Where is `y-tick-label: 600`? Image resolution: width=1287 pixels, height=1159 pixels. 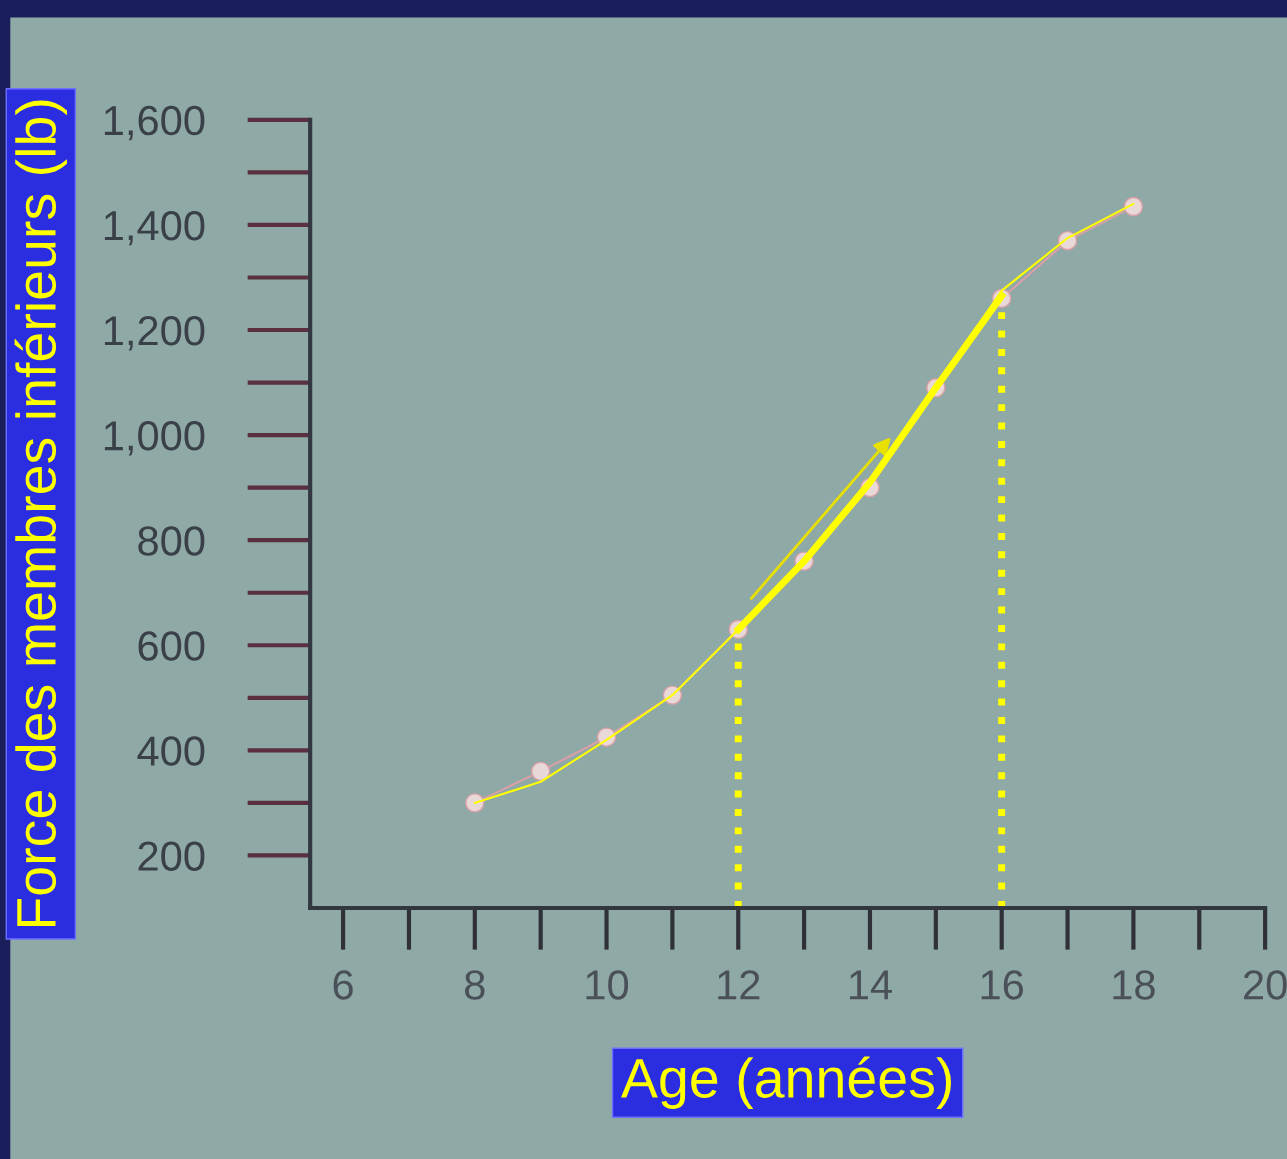 y-tick-label: 600 is located at coordinates (171, 646).